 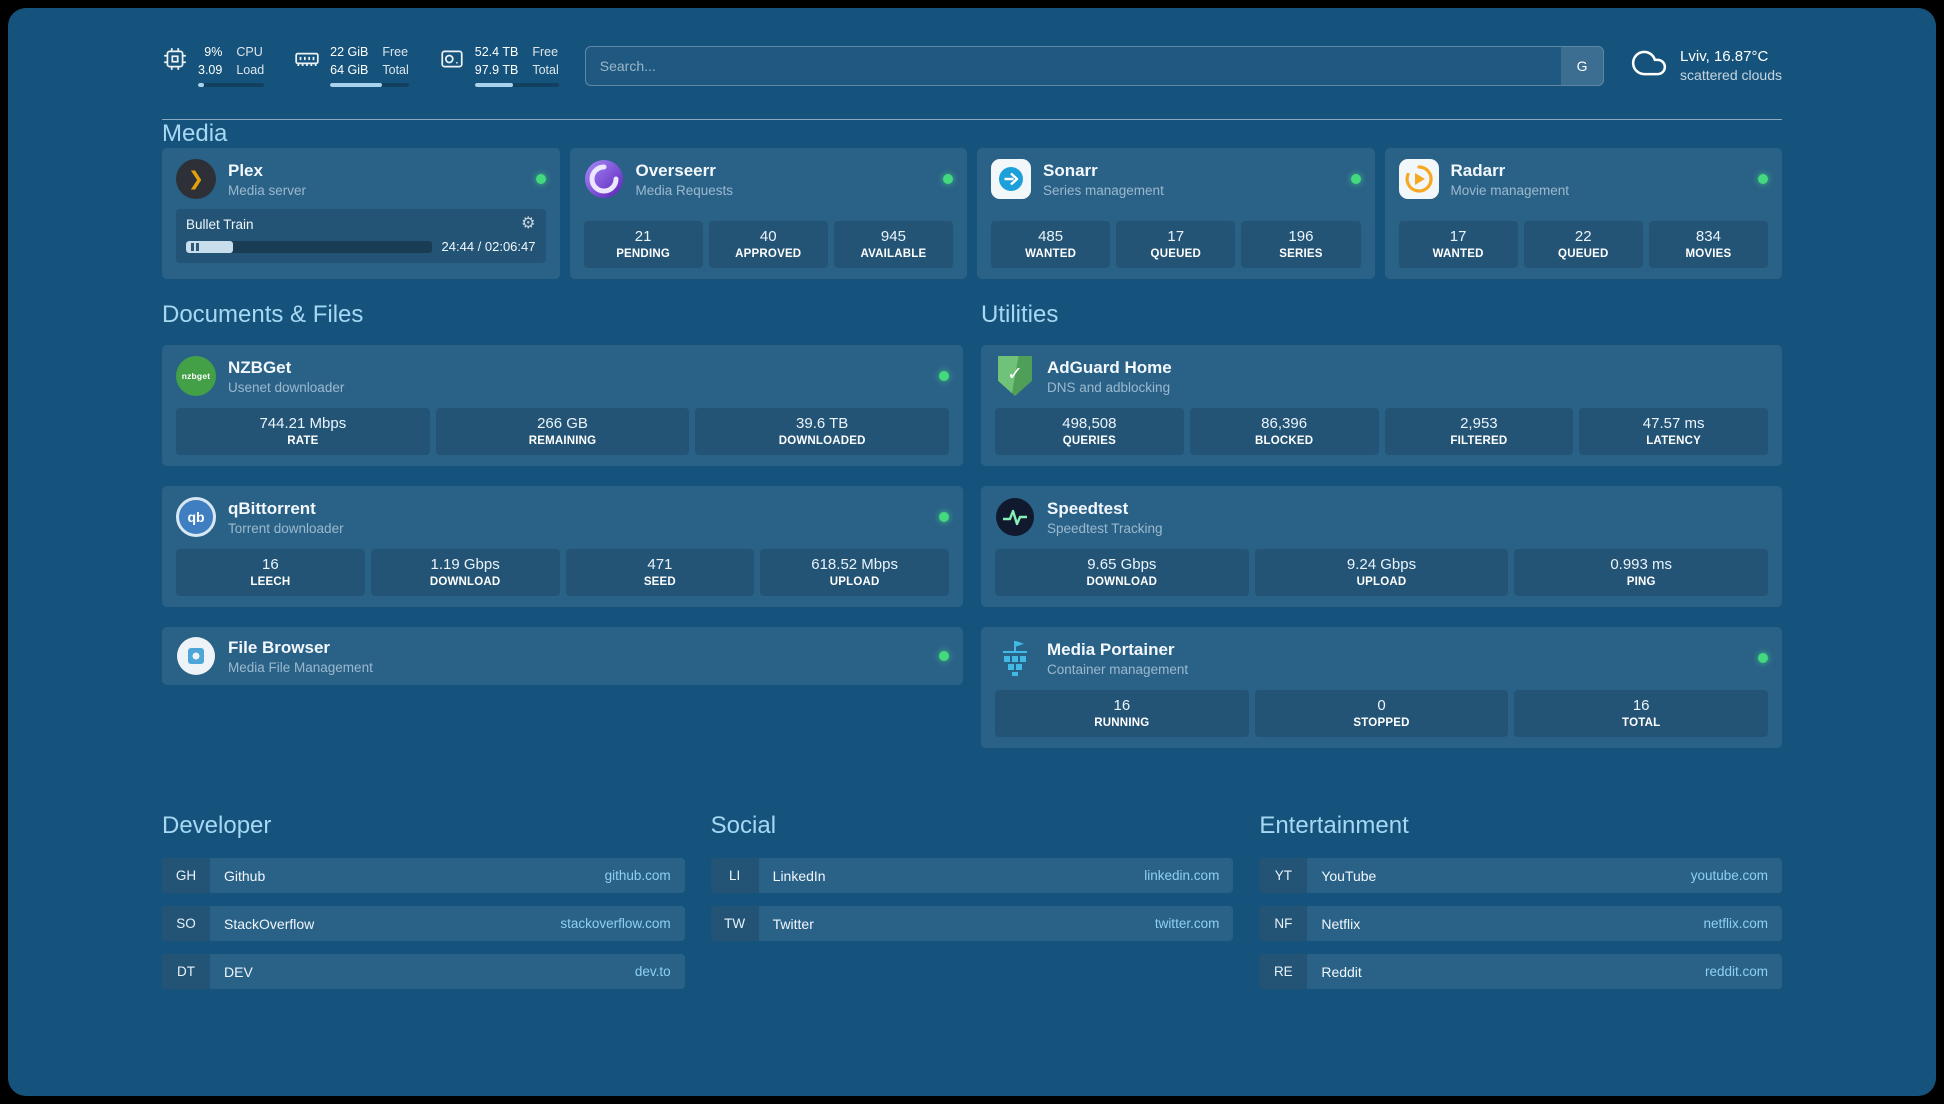 What do you see at coordinates (286, 528) in the screenshot?
I see `service-desc: Torrent downloader` at bounding box center [286, 528].